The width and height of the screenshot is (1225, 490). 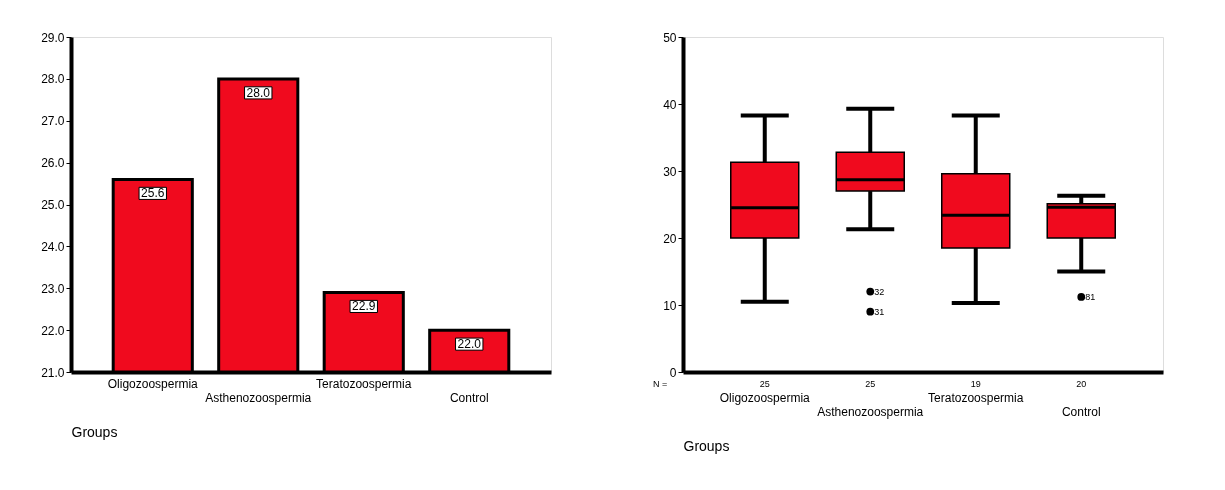 What do you see at coordinates (879, 311) in the screenshot?
I see `annotation: 31` at bounding box center [879, 311].